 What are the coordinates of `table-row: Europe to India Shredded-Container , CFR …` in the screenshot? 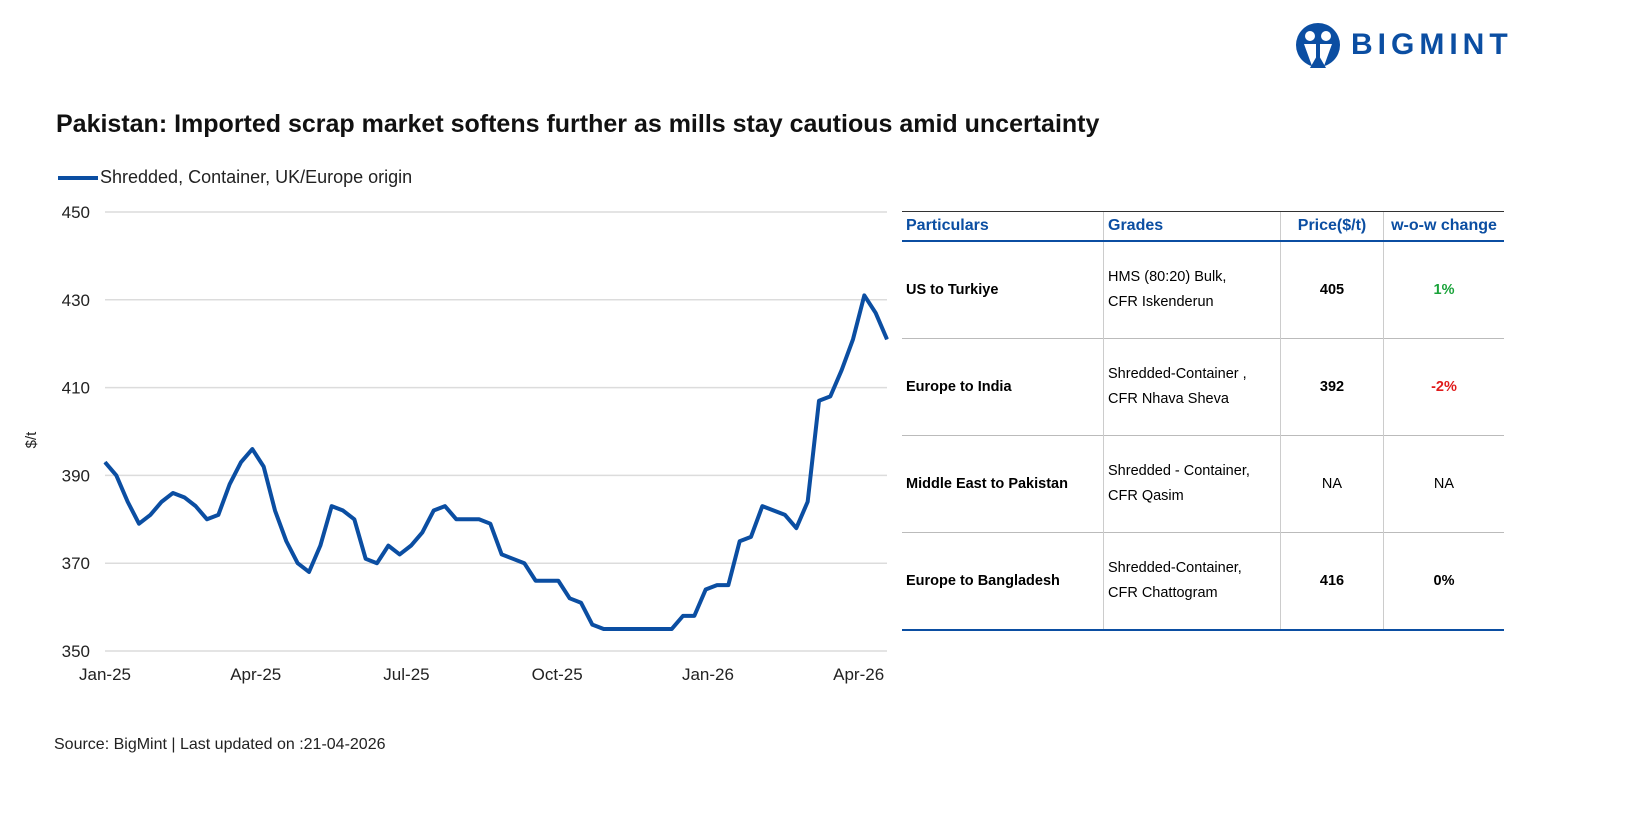 It's located at (1203, 387).